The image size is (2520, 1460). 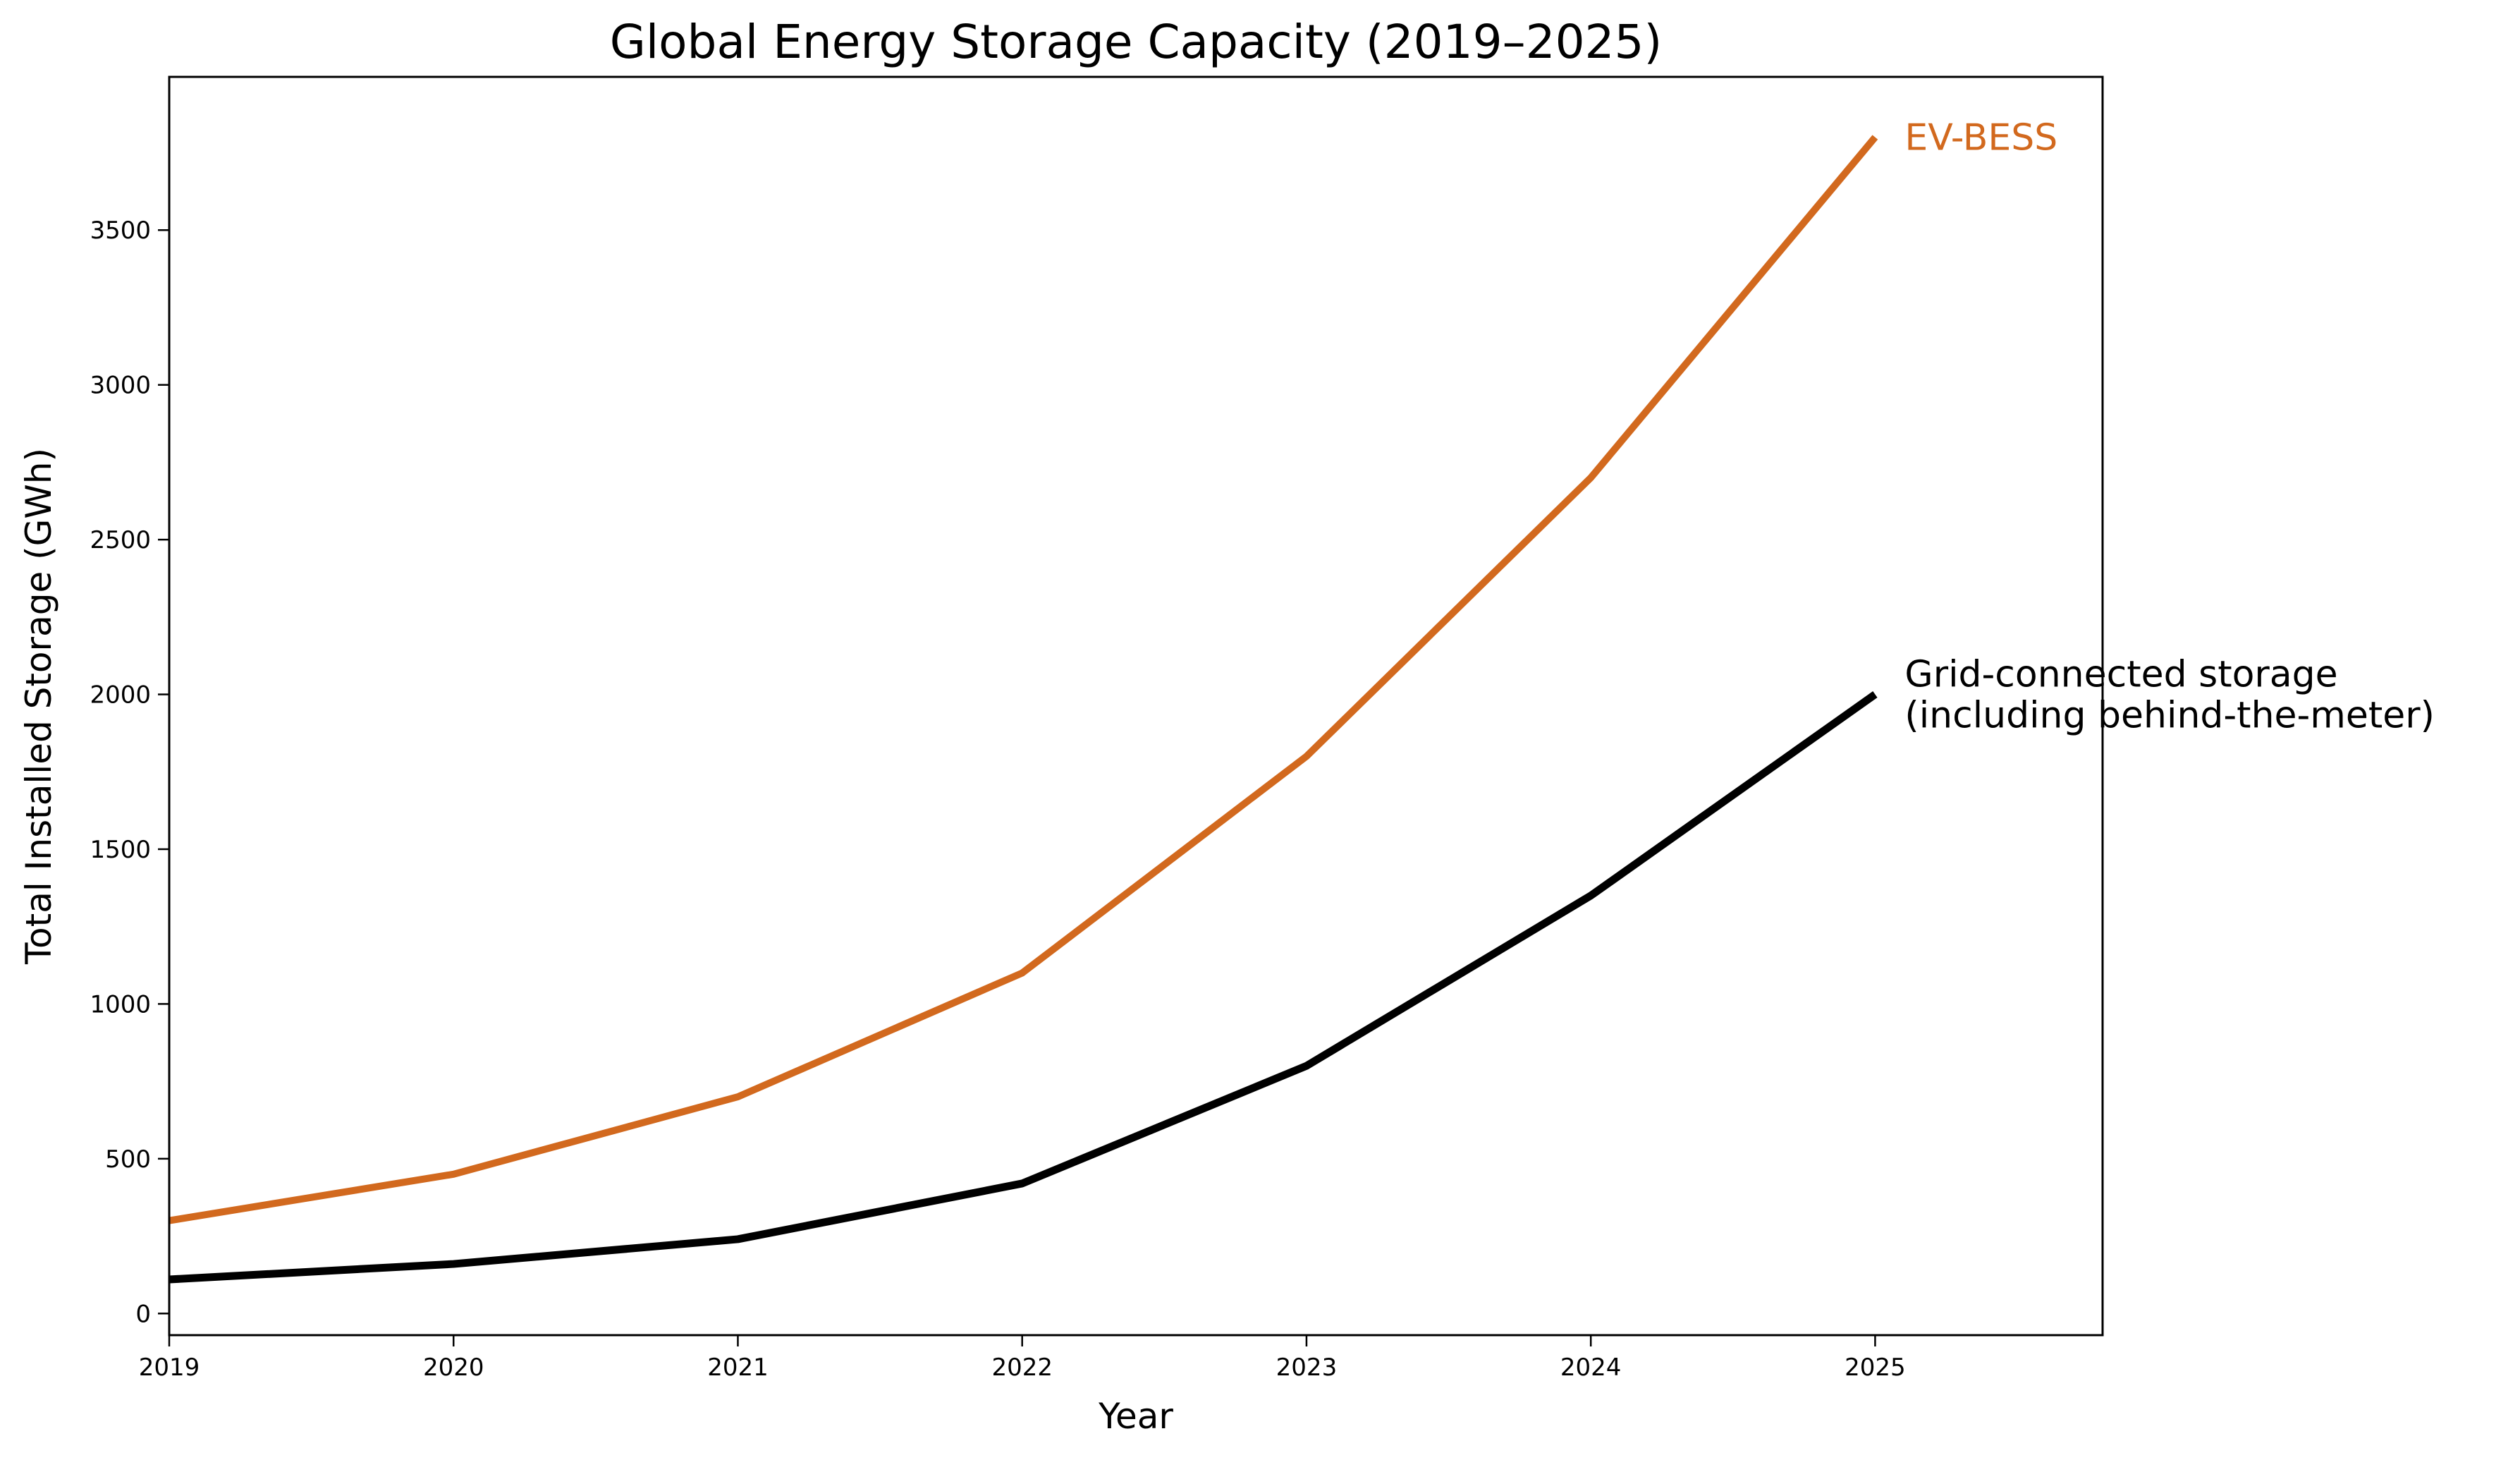 I want to click on series-end-label: EV-BESS, so click(x=1981, y=138).